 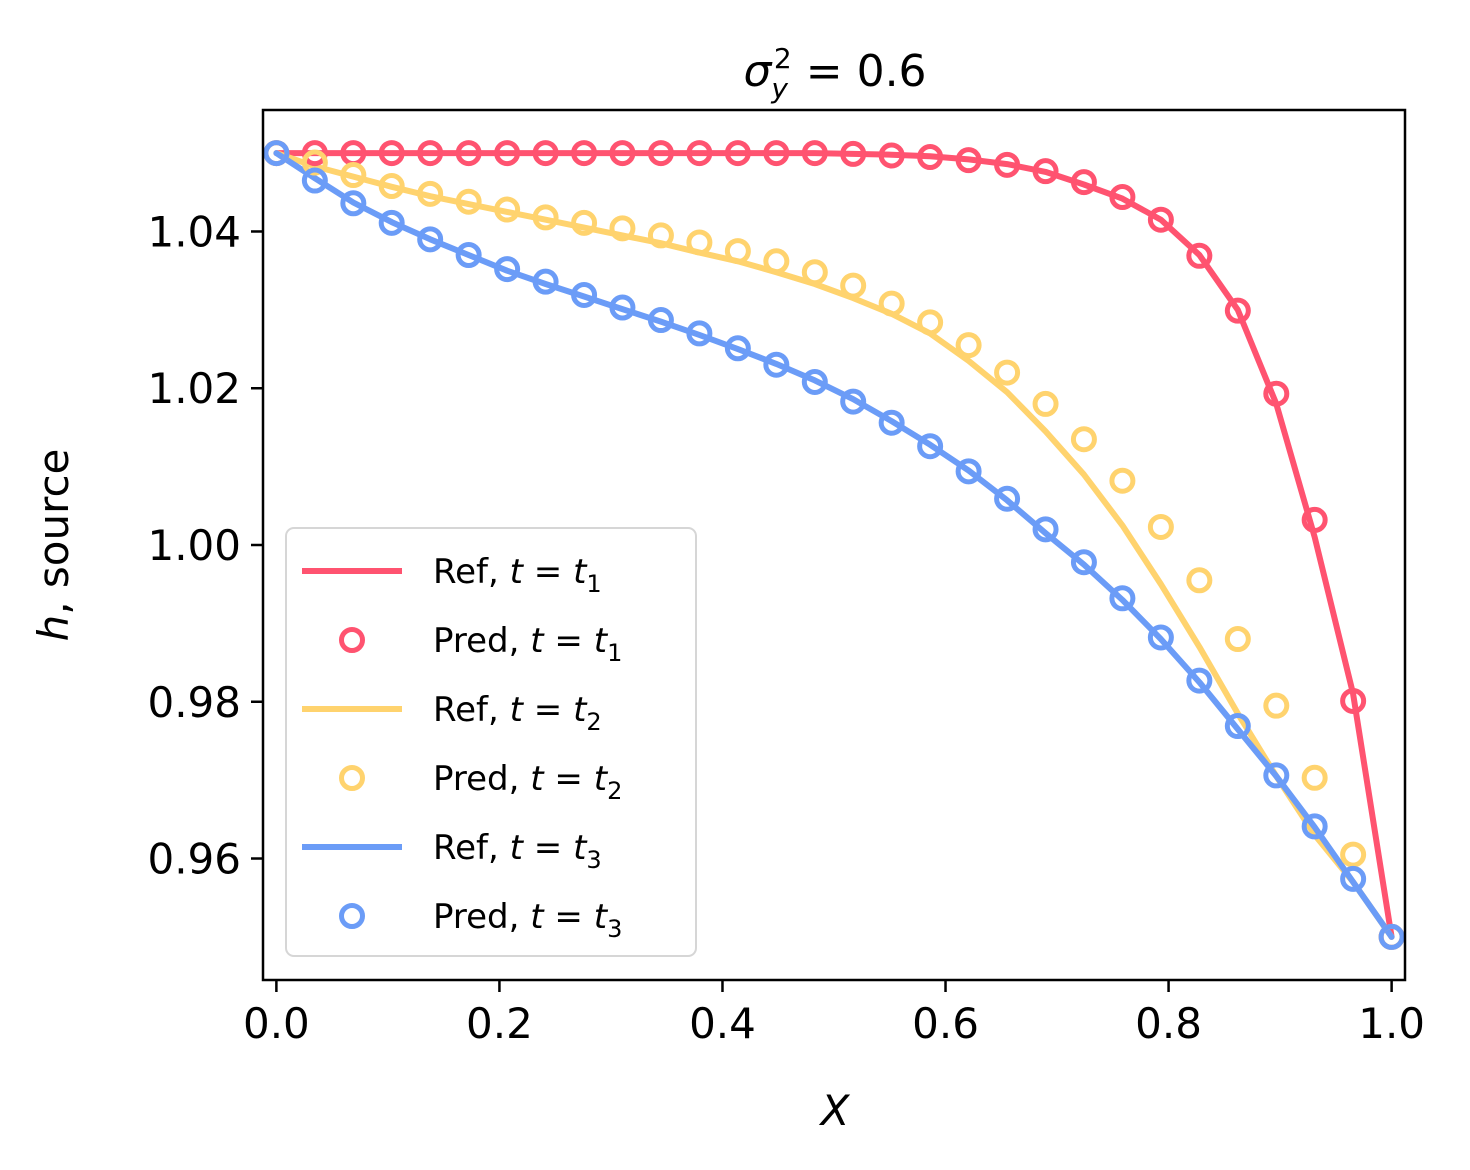 What do you see at coordinates (194, 702) in the screenshot?
I see `y-tick-label: 0.98` at bounding box center [194, 702].